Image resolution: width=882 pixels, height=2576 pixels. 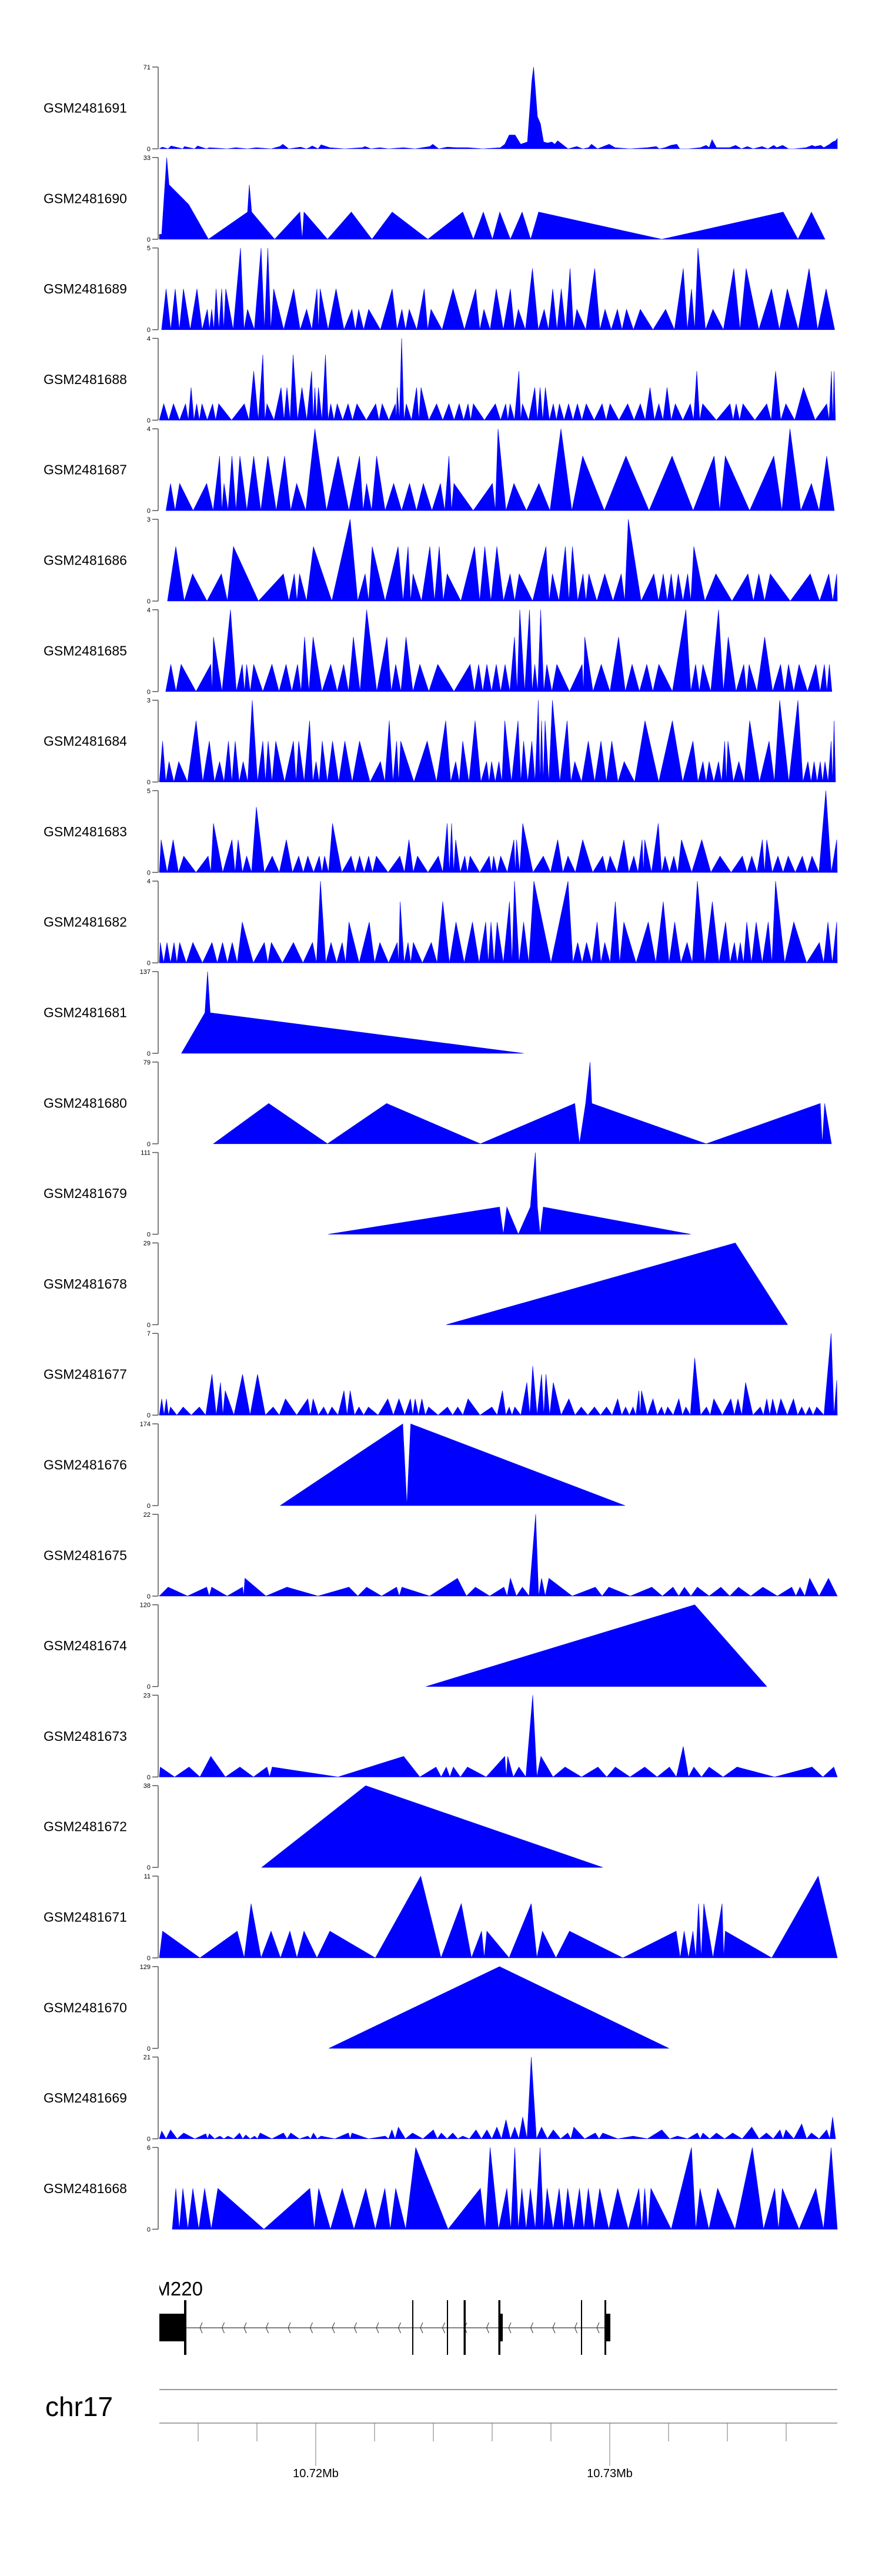 I want to click on data-track: GSM2481681 137 0, so click(x=284, y=1013).